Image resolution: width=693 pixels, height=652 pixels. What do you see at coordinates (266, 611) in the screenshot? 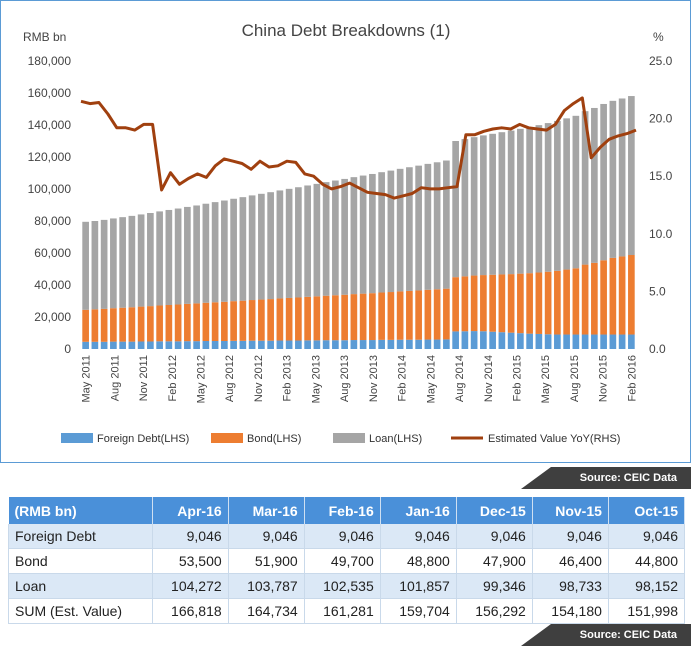
I see `table-cell: 164,734` at bounding box center [266, 611].